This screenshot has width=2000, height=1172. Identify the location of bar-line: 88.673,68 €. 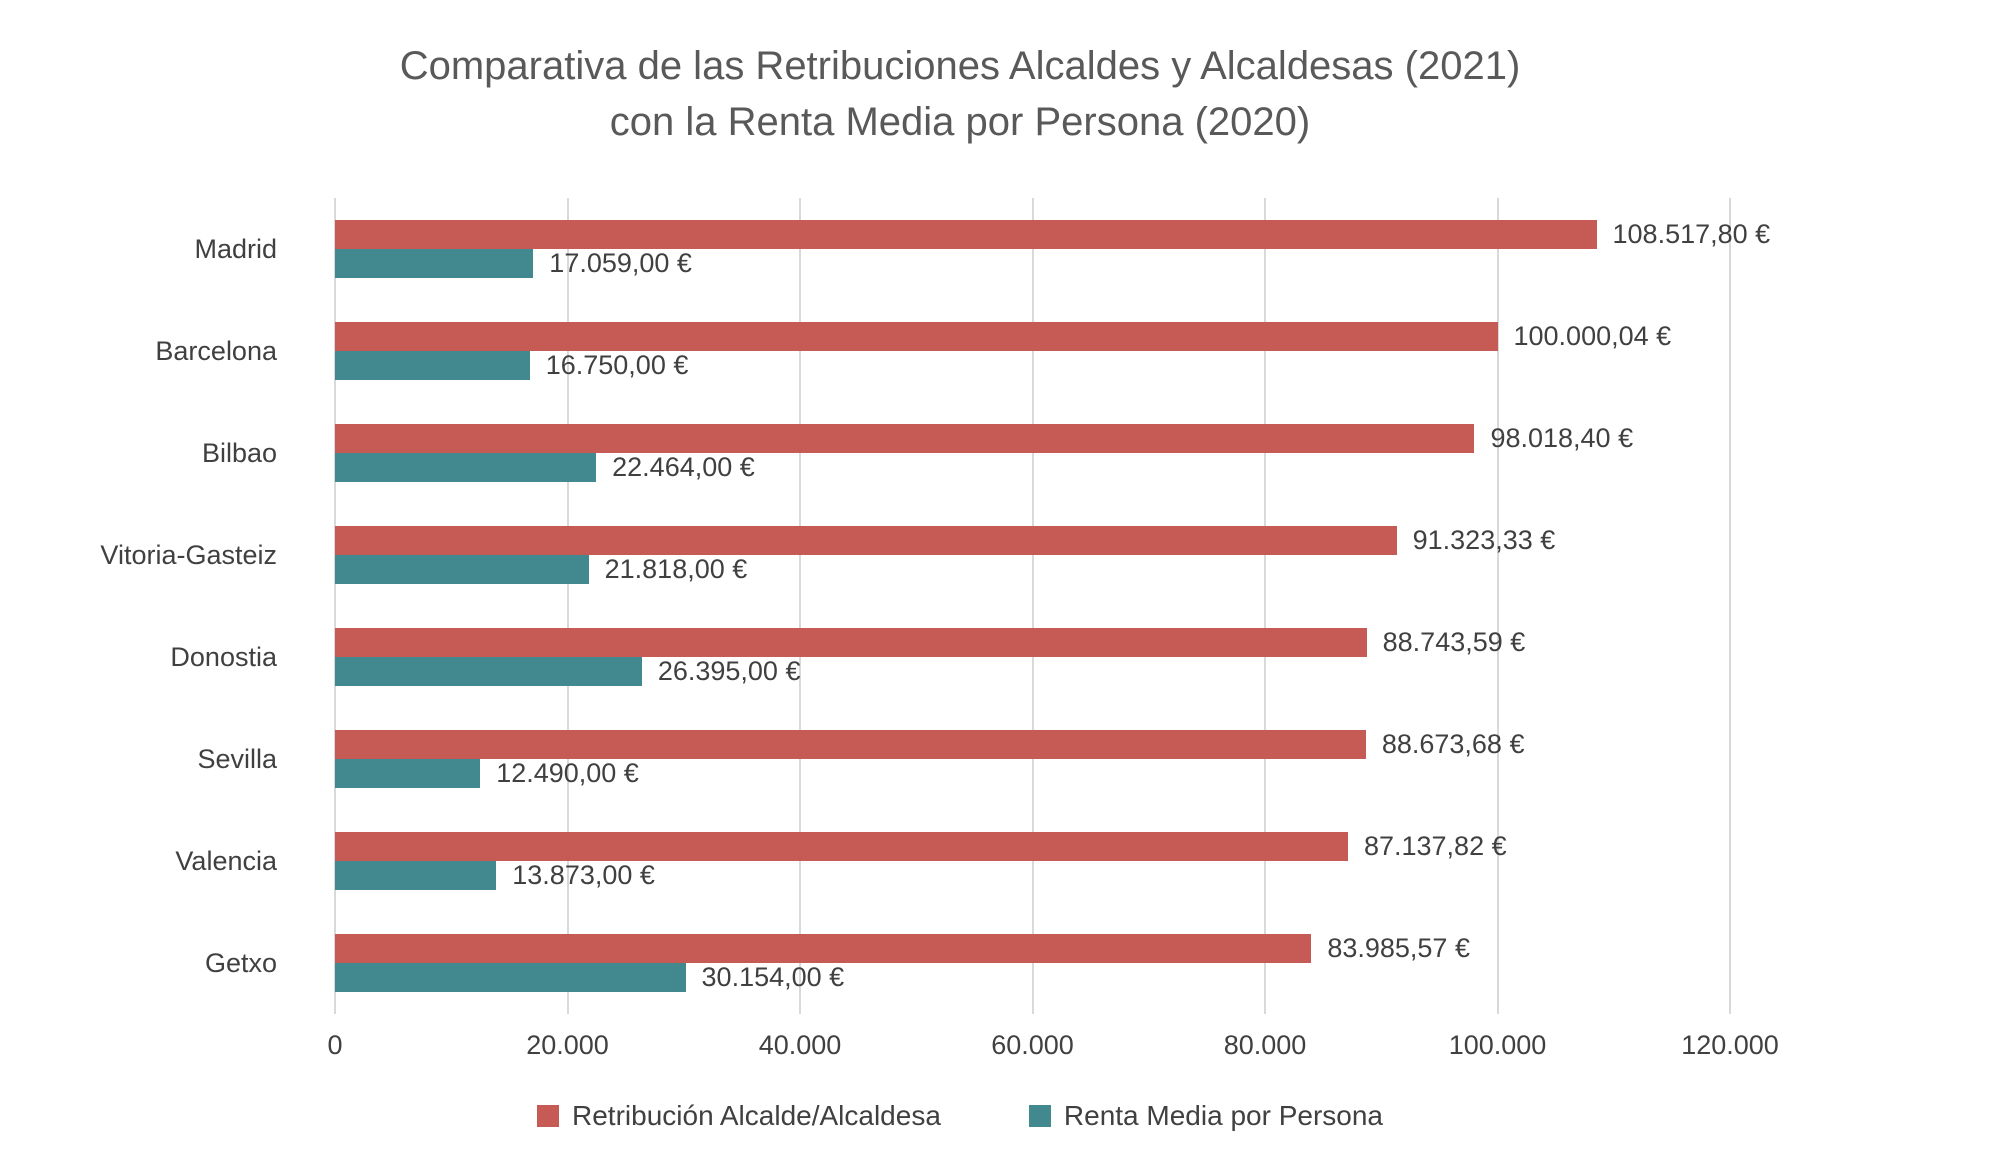
(1032, 744).